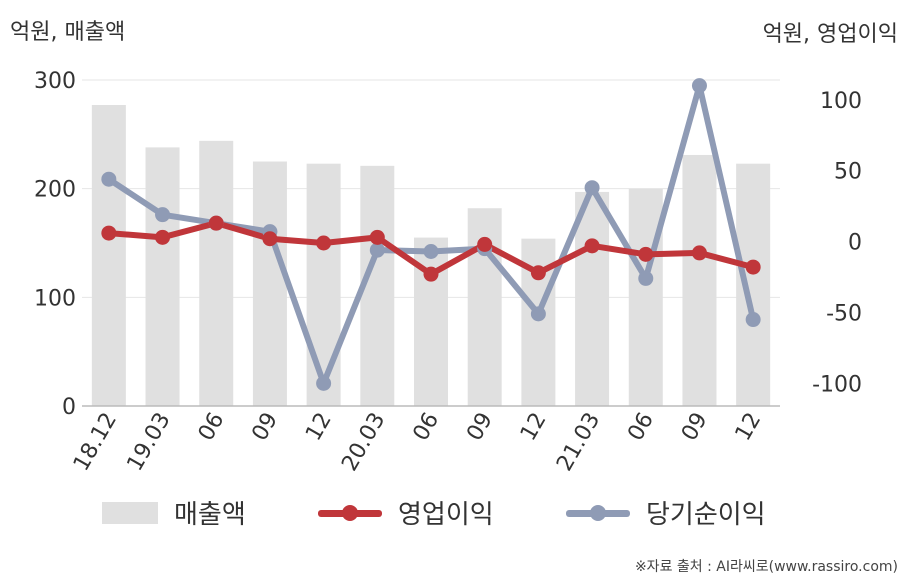  Describe the element at coordinates (55, 81) in the screenshot. I see `left-tick-label: 300` at that location.